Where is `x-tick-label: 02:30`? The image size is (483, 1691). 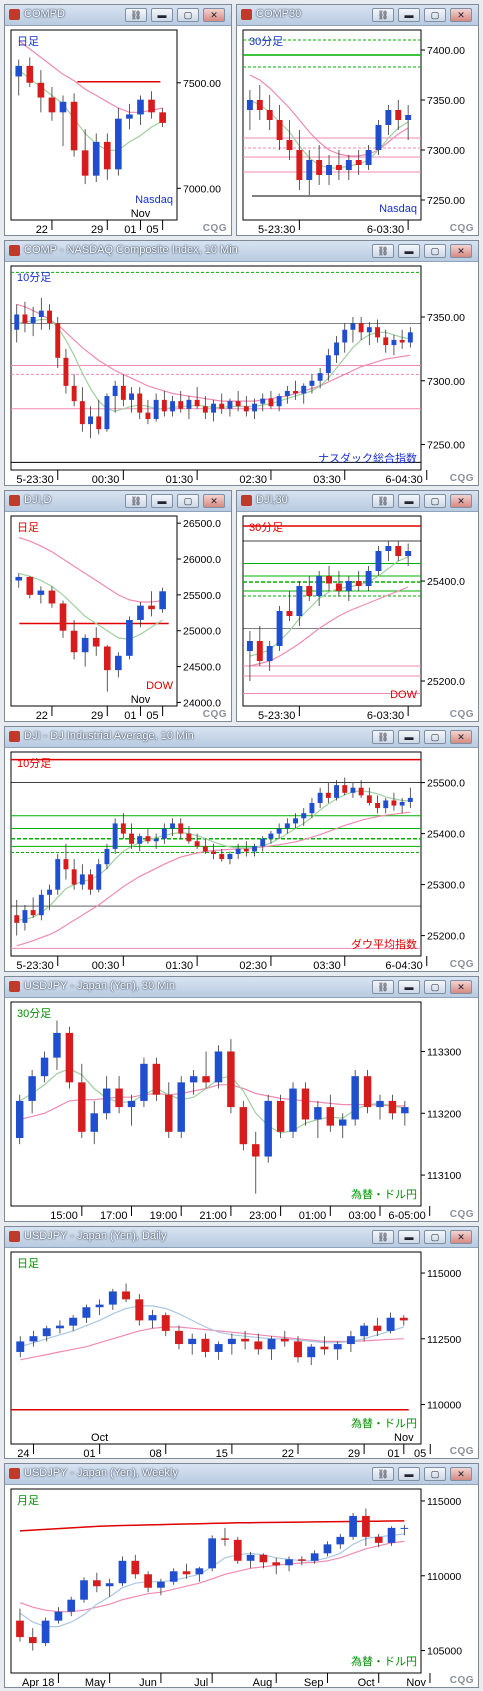
x-tick-label: 02:30 is located at coordinates (253, 966).